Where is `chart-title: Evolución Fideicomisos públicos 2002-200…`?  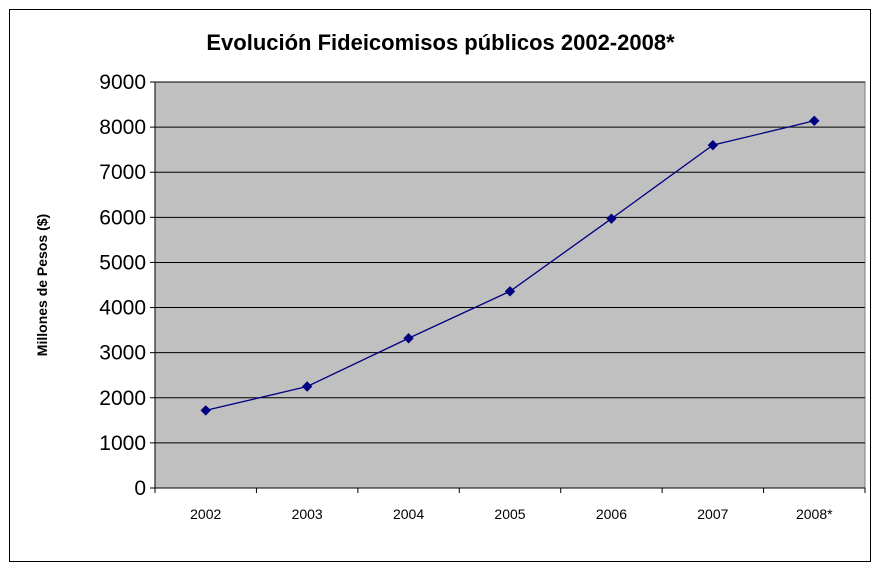 chart-title: Evolución Fideicomisos públicos 2002-200… is located at coordinates (440, 42).